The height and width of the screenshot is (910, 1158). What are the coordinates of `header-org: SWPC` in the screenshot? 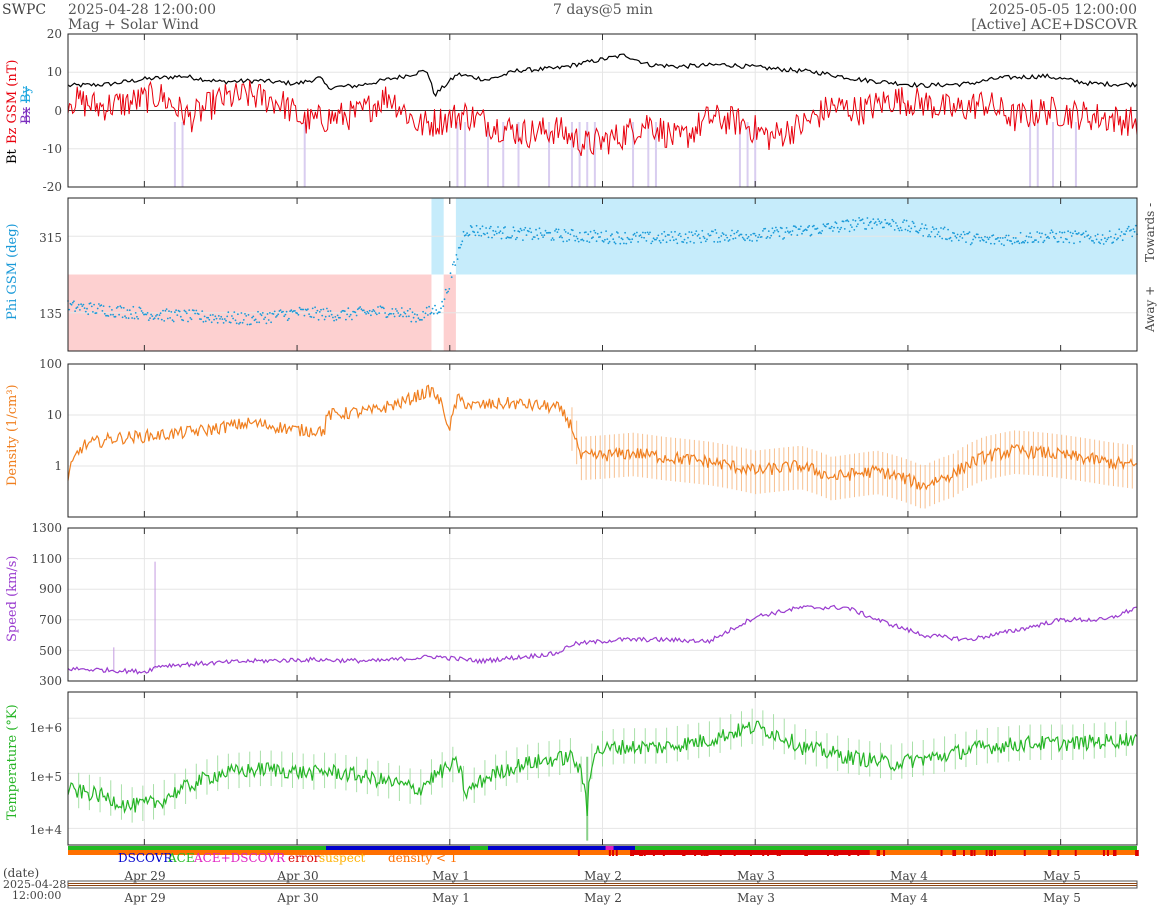 It's located at (24, 10).